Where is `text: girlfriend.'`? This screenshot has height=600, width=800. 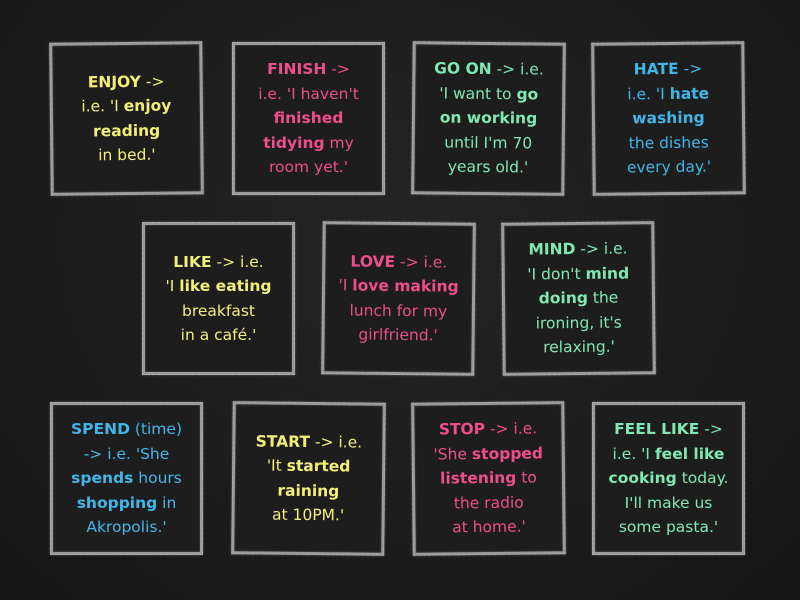
text: girlfriend.' is located at coordinates (398, 335).